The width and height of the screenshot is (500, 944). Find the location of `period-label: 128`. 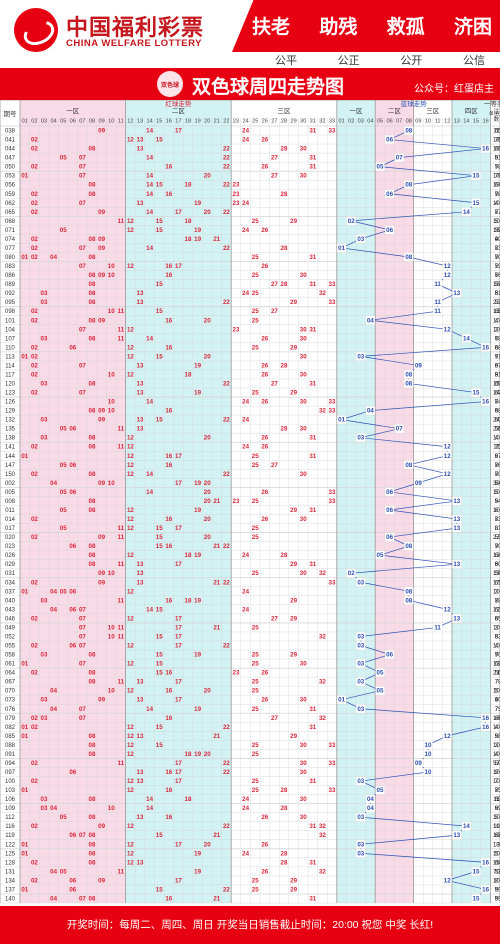

period-label: 128 is located at coordinates (10, 863).